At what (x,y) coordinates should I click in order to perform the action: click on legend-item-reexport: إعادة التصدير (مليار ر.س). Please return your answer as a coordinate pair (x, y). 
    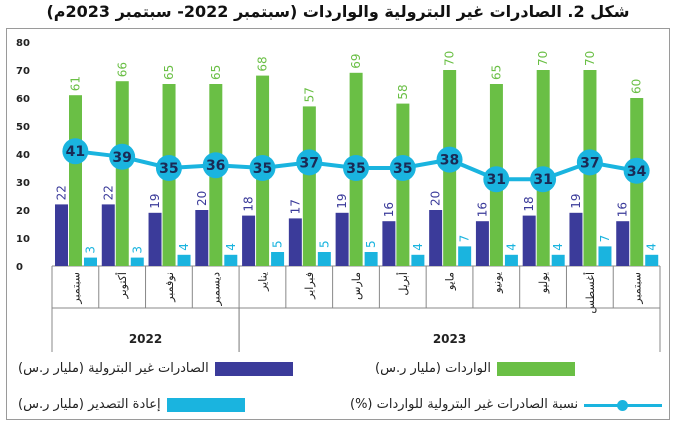
    Looking at the image, I should click on (131, 404).